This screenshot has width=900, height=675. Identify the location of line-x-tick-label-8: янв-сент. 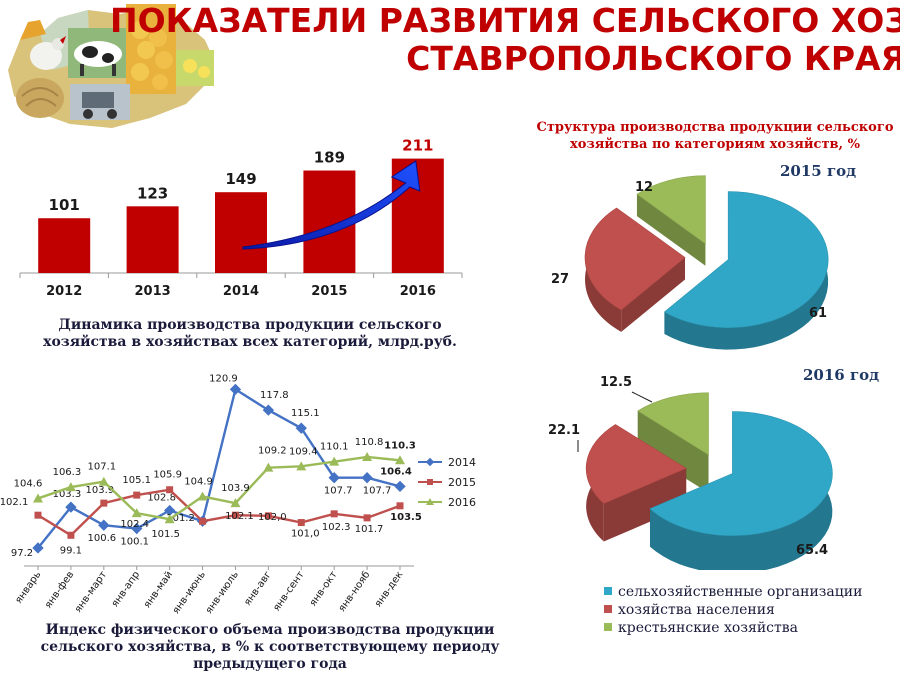
(289, 591).